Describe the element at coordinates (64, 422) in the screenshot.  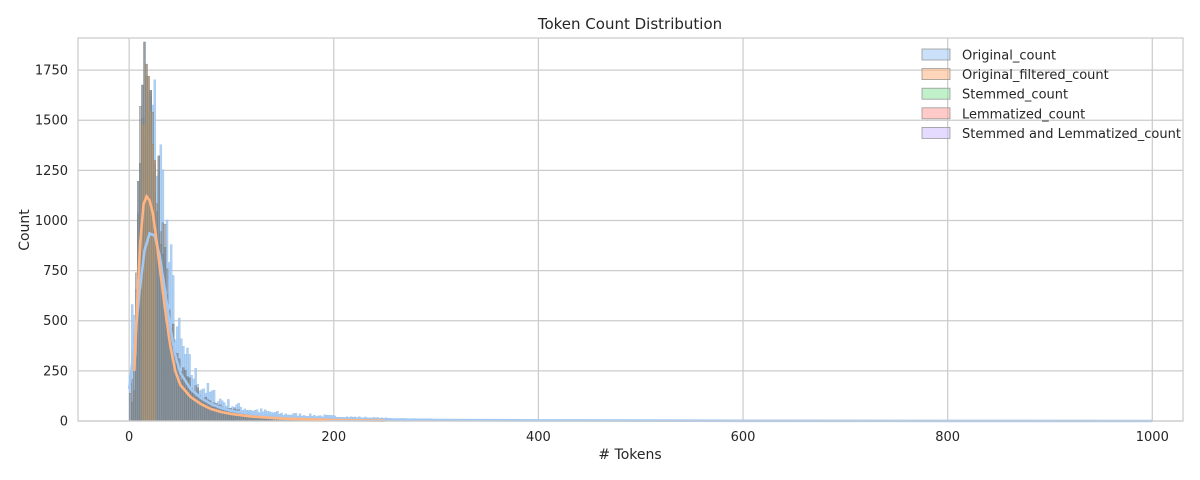
I see `y-tick-label: 0` at that location.